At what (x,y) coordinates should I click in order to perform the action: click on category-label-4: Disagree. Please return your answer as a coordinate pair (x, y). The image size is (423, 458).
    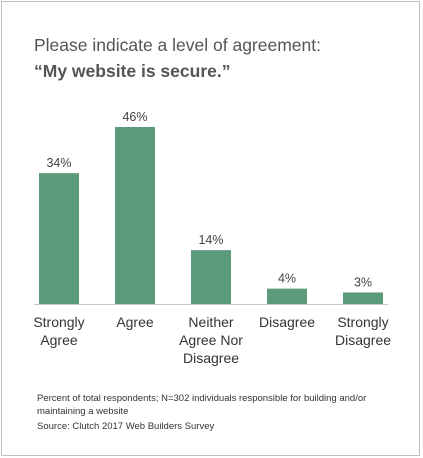
    Looking at the image, I should click on (287, 322).